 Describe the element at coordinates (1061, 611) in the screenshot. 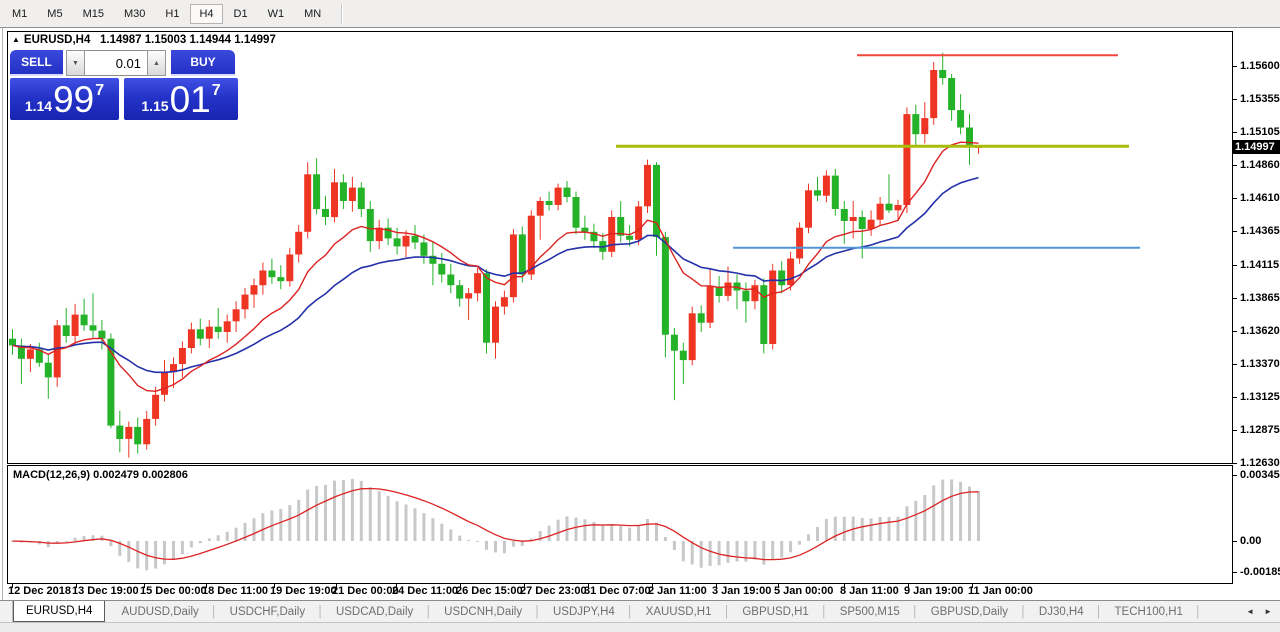

I see `chart-tab-dj30-h4: DJ30,H4` at that location.